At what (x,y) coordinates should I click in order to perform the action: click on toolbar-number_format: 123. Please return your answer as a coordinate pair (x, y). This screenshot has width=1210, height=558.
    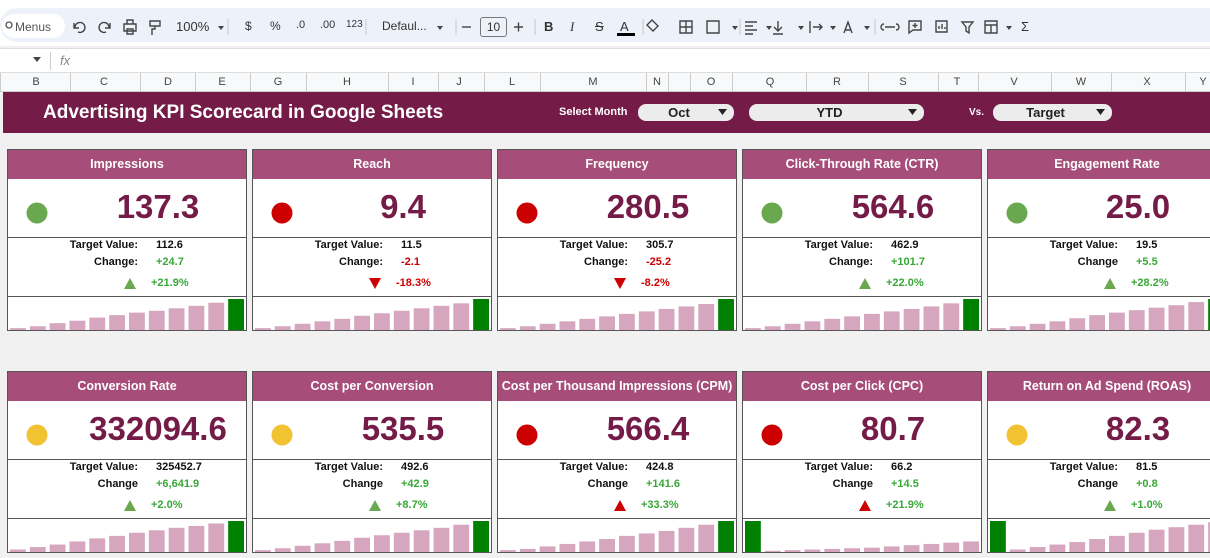
    Looking at the image, I should click on (354, 24).